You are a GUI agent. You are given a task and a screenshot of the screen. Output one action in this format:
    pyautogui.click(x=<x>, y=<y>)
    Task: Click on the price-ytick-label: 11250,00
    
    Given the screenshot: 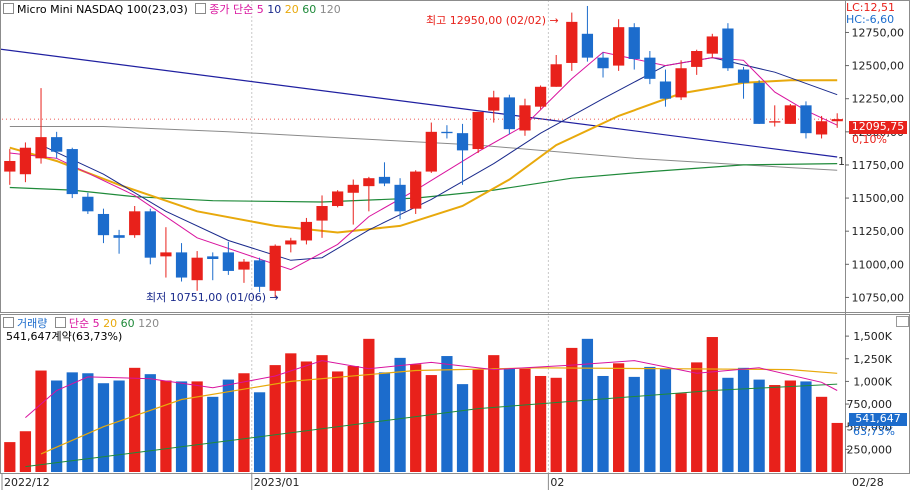 What is the action you would take?
    pyautogui.click(x=878, y=231)
    